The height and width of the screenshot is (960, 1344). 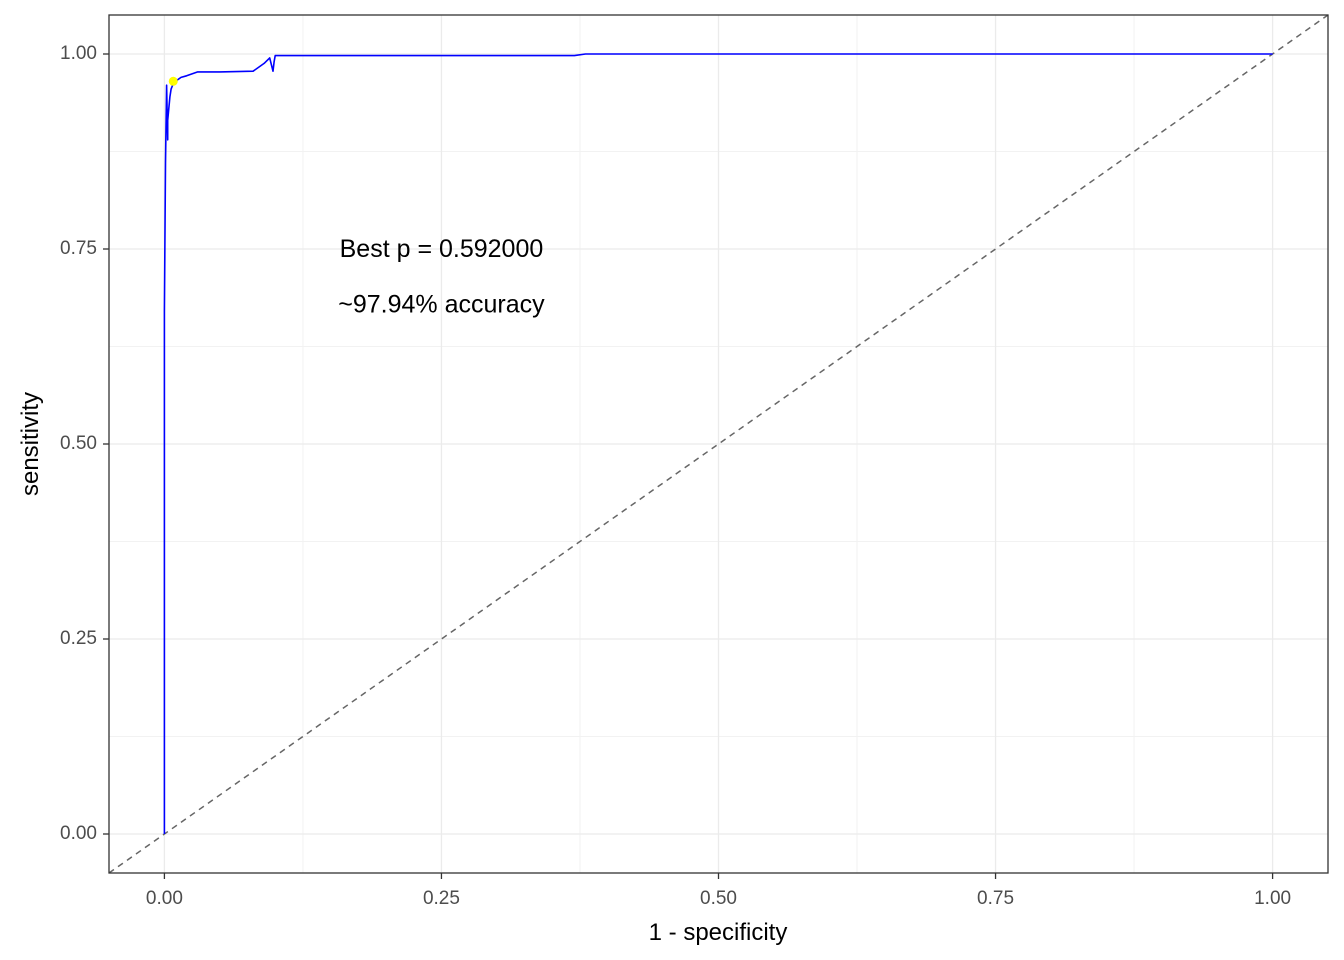 What do you see at coordinates (441, 305) in the screenshot?
I see `annotation-text-2: ~97.94% accuracy` at bounding box center [441, 305].